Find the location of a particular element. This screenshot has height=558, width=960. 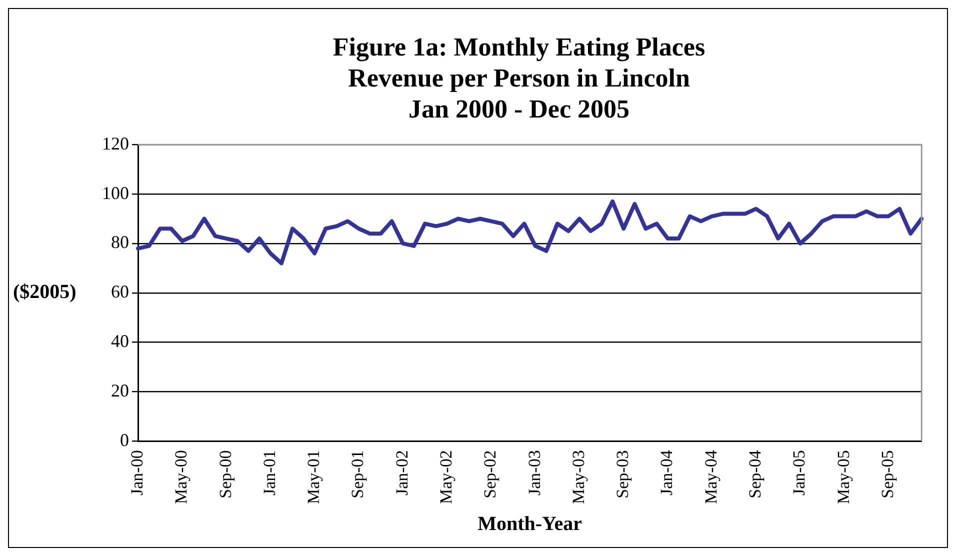

x-tick-label: Jan-03 is located at coordinates (534, 473).